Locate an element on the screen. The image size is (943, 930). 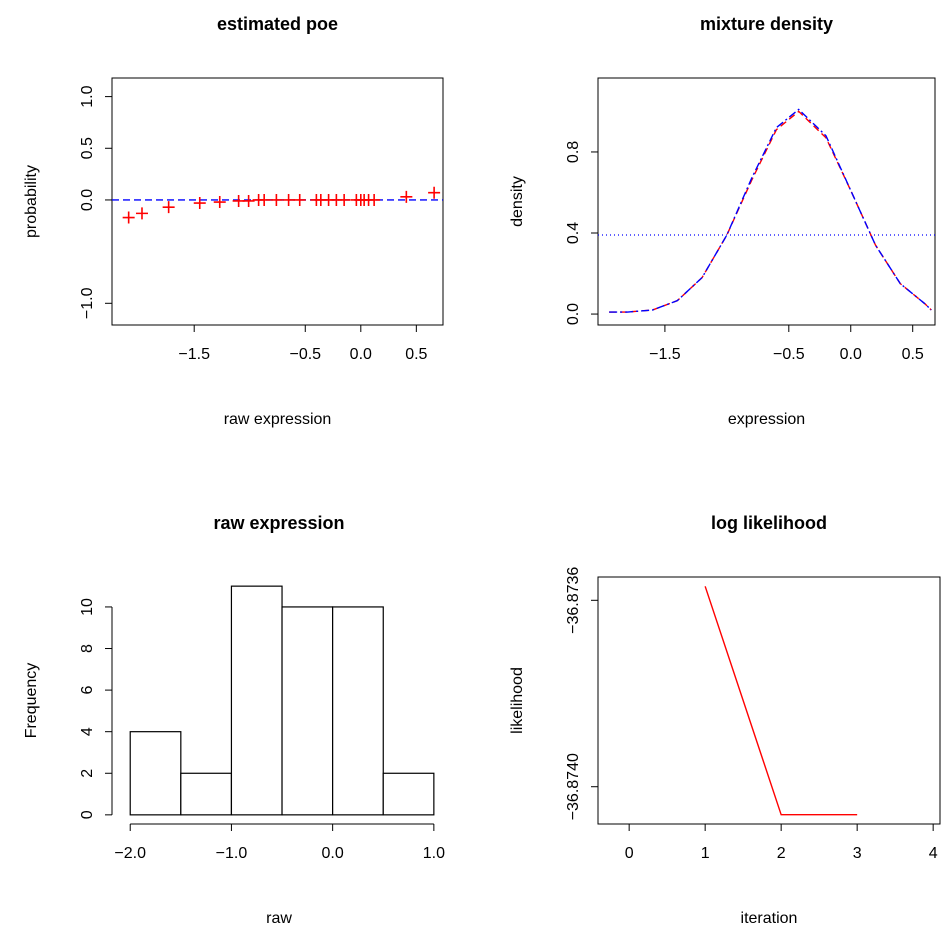
x-axis-label: raw is located at coordinates (279, 918).